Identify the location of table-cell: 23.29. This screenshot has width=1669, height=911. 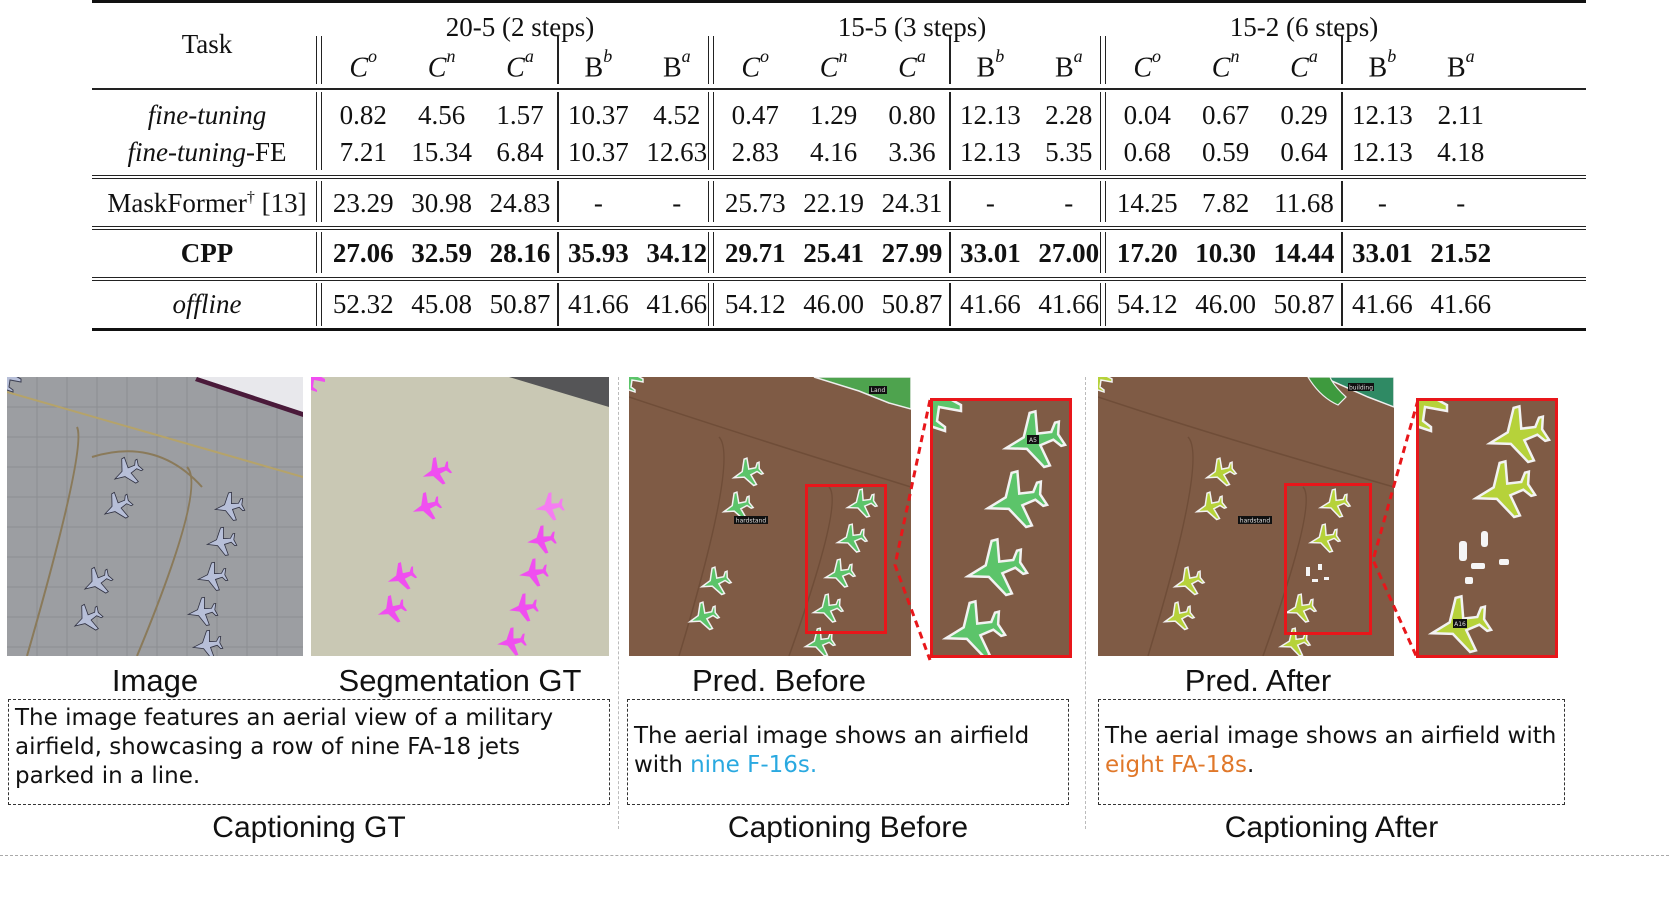
(363, 203).